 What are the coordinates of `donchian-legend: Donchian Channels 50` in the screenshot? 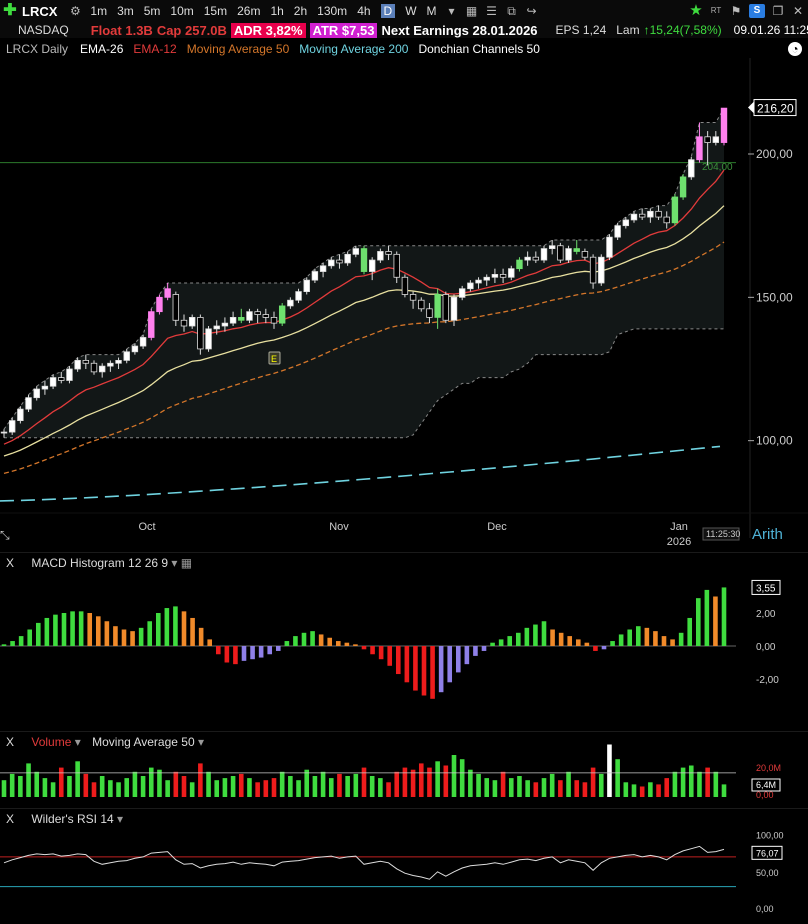 It's located at (479, 49).